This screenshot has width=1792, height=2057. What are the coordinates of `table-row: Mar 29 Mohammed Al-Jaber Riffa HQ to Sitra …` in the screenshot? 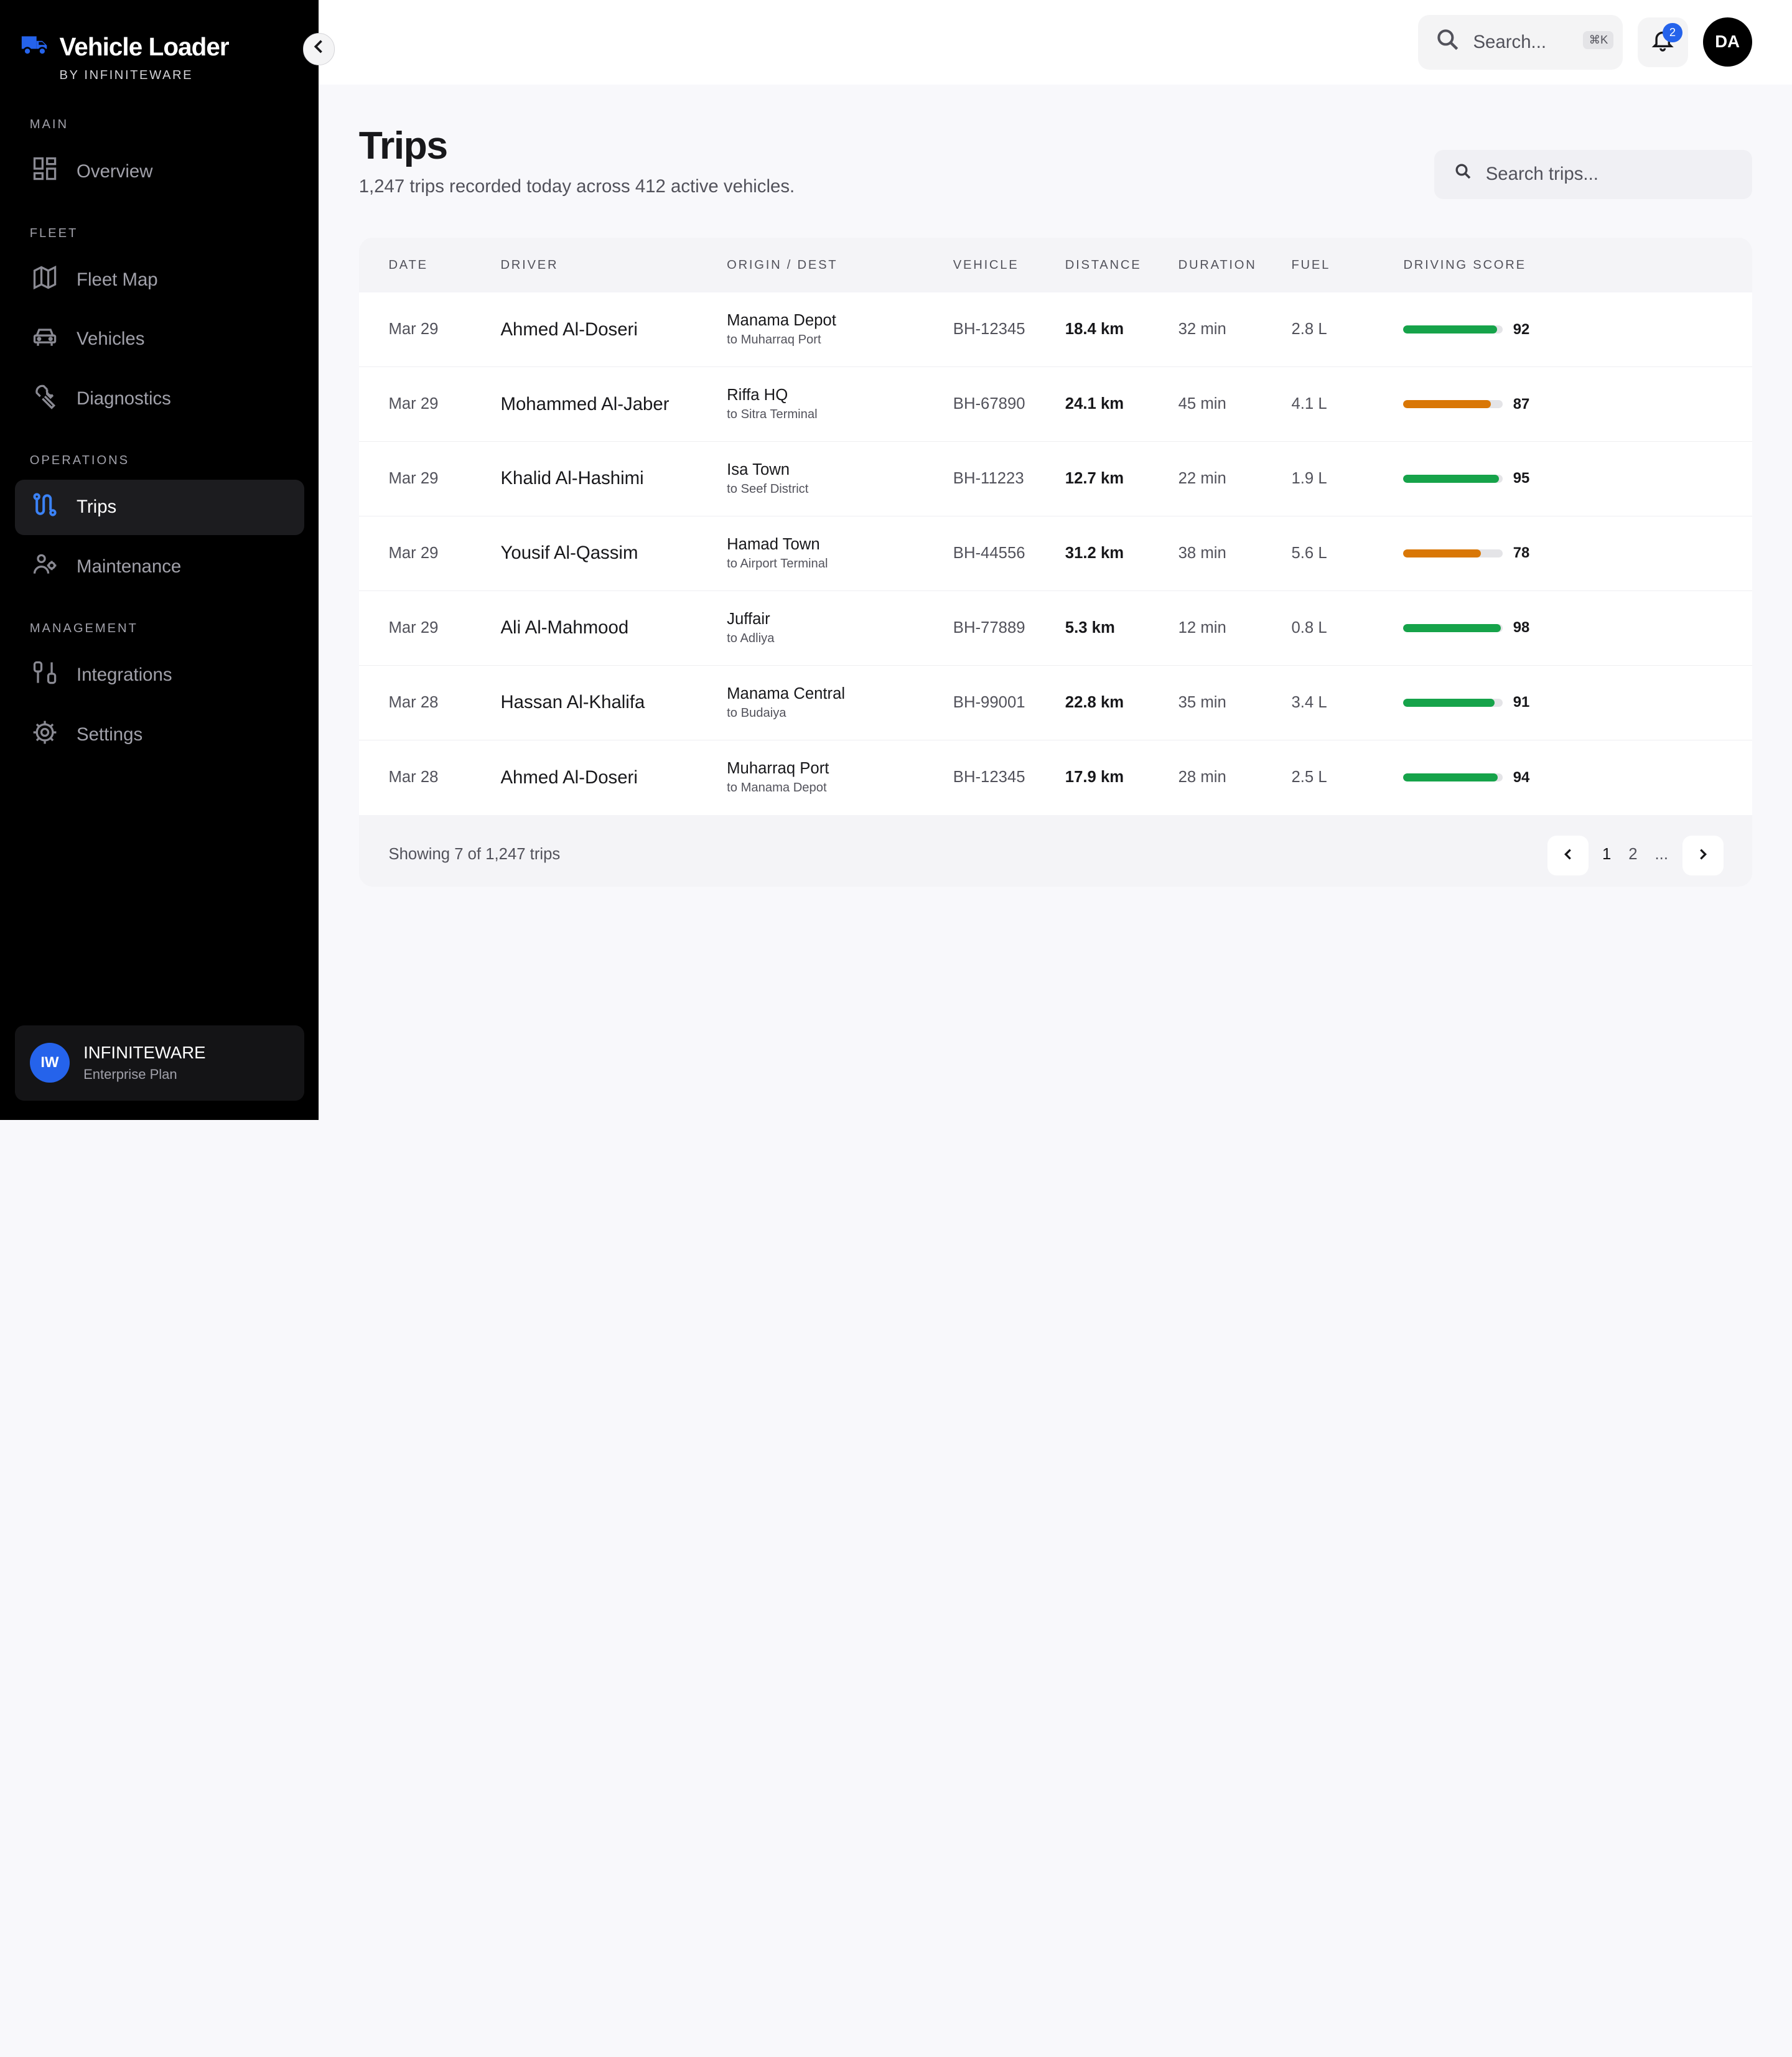 It's located at (1055, 404).